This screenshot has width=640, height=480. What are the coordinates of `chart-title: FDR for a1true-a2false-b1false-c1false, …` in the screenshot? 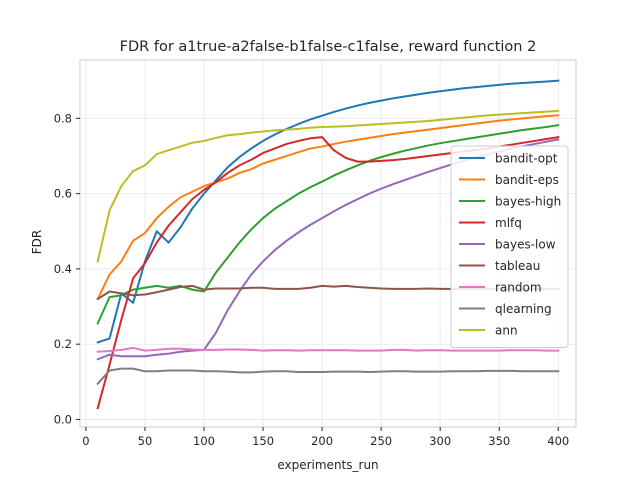 It's located at (328, 47).